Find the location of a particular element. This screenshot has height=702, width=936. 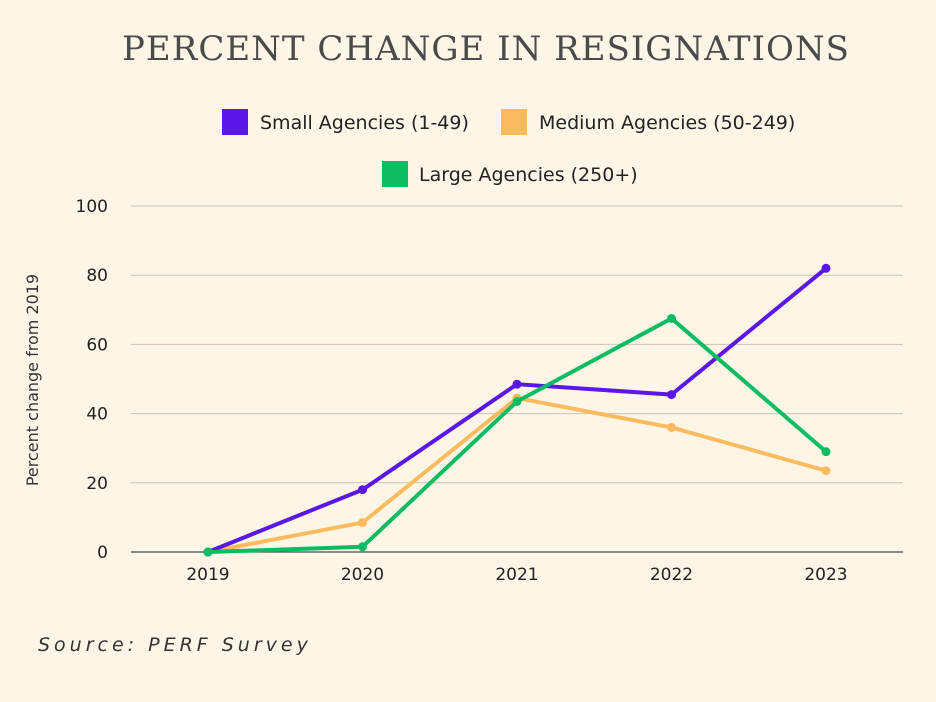

x-tick-label-2021: 2021 is located at coordinates (516, 575).